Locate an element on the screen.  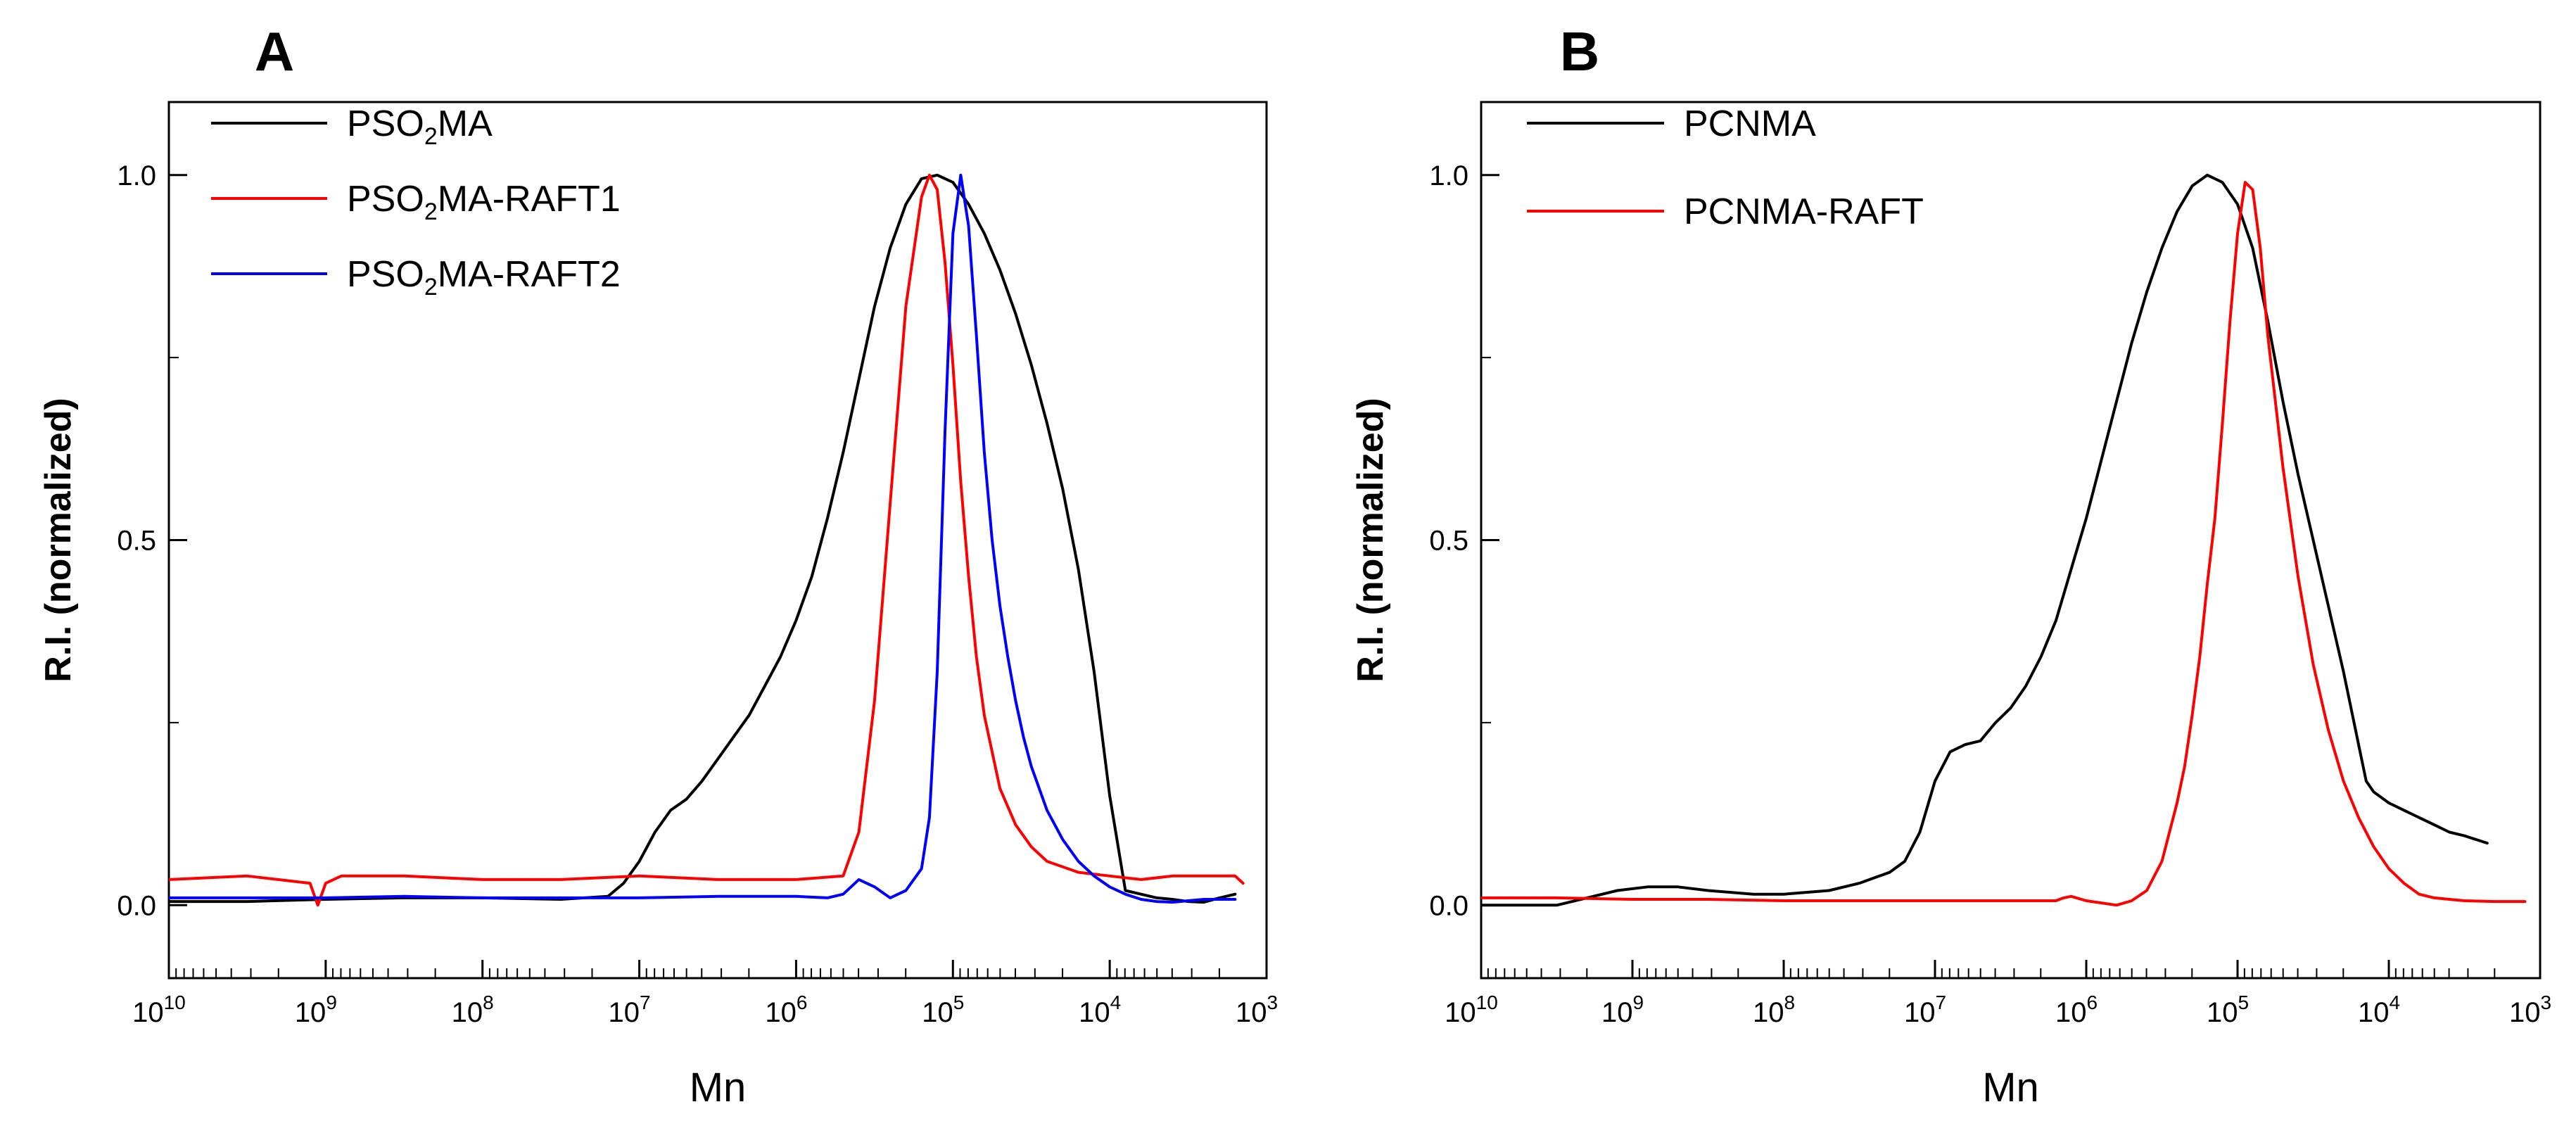
legend: PSO2MA PSO2MA-RAFT1 PSO2MA-RAFT2 is located at coordinates (416, 201).